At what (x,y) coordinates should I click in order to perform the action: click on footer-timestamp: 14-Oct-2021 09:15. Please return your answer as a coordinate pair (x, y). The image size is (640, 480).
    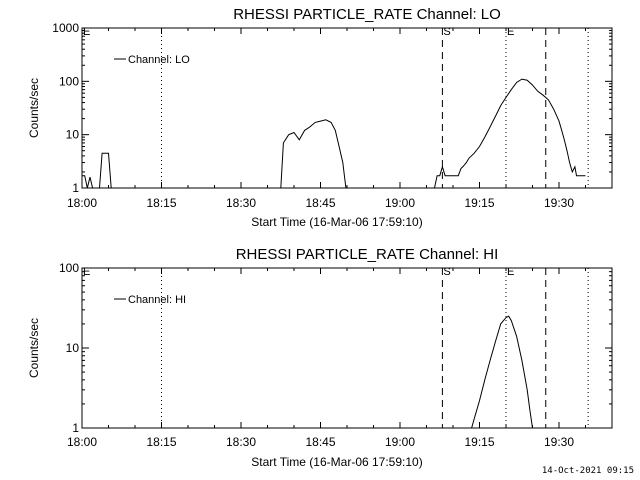
    Looking at the image, I should click on (587, 471).